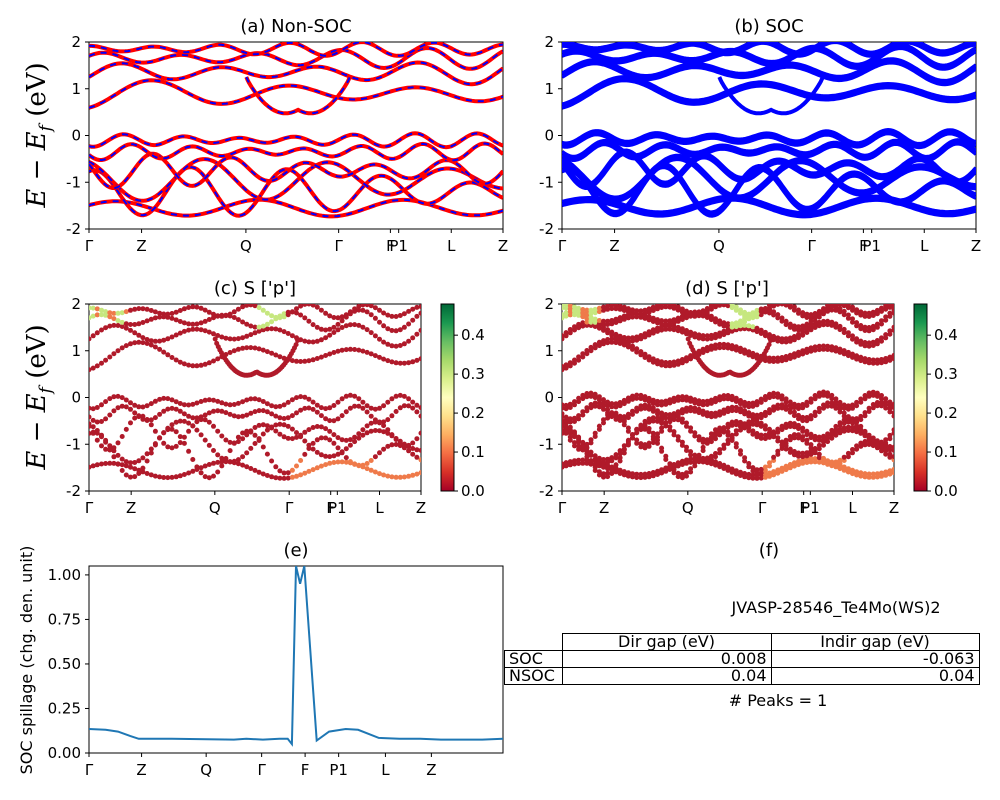 This screenshot has width=1000, height=800. Describe the element at coordinates (330, 508) in the screenshot. I see `panel-c-xtick-label: F` at that location.